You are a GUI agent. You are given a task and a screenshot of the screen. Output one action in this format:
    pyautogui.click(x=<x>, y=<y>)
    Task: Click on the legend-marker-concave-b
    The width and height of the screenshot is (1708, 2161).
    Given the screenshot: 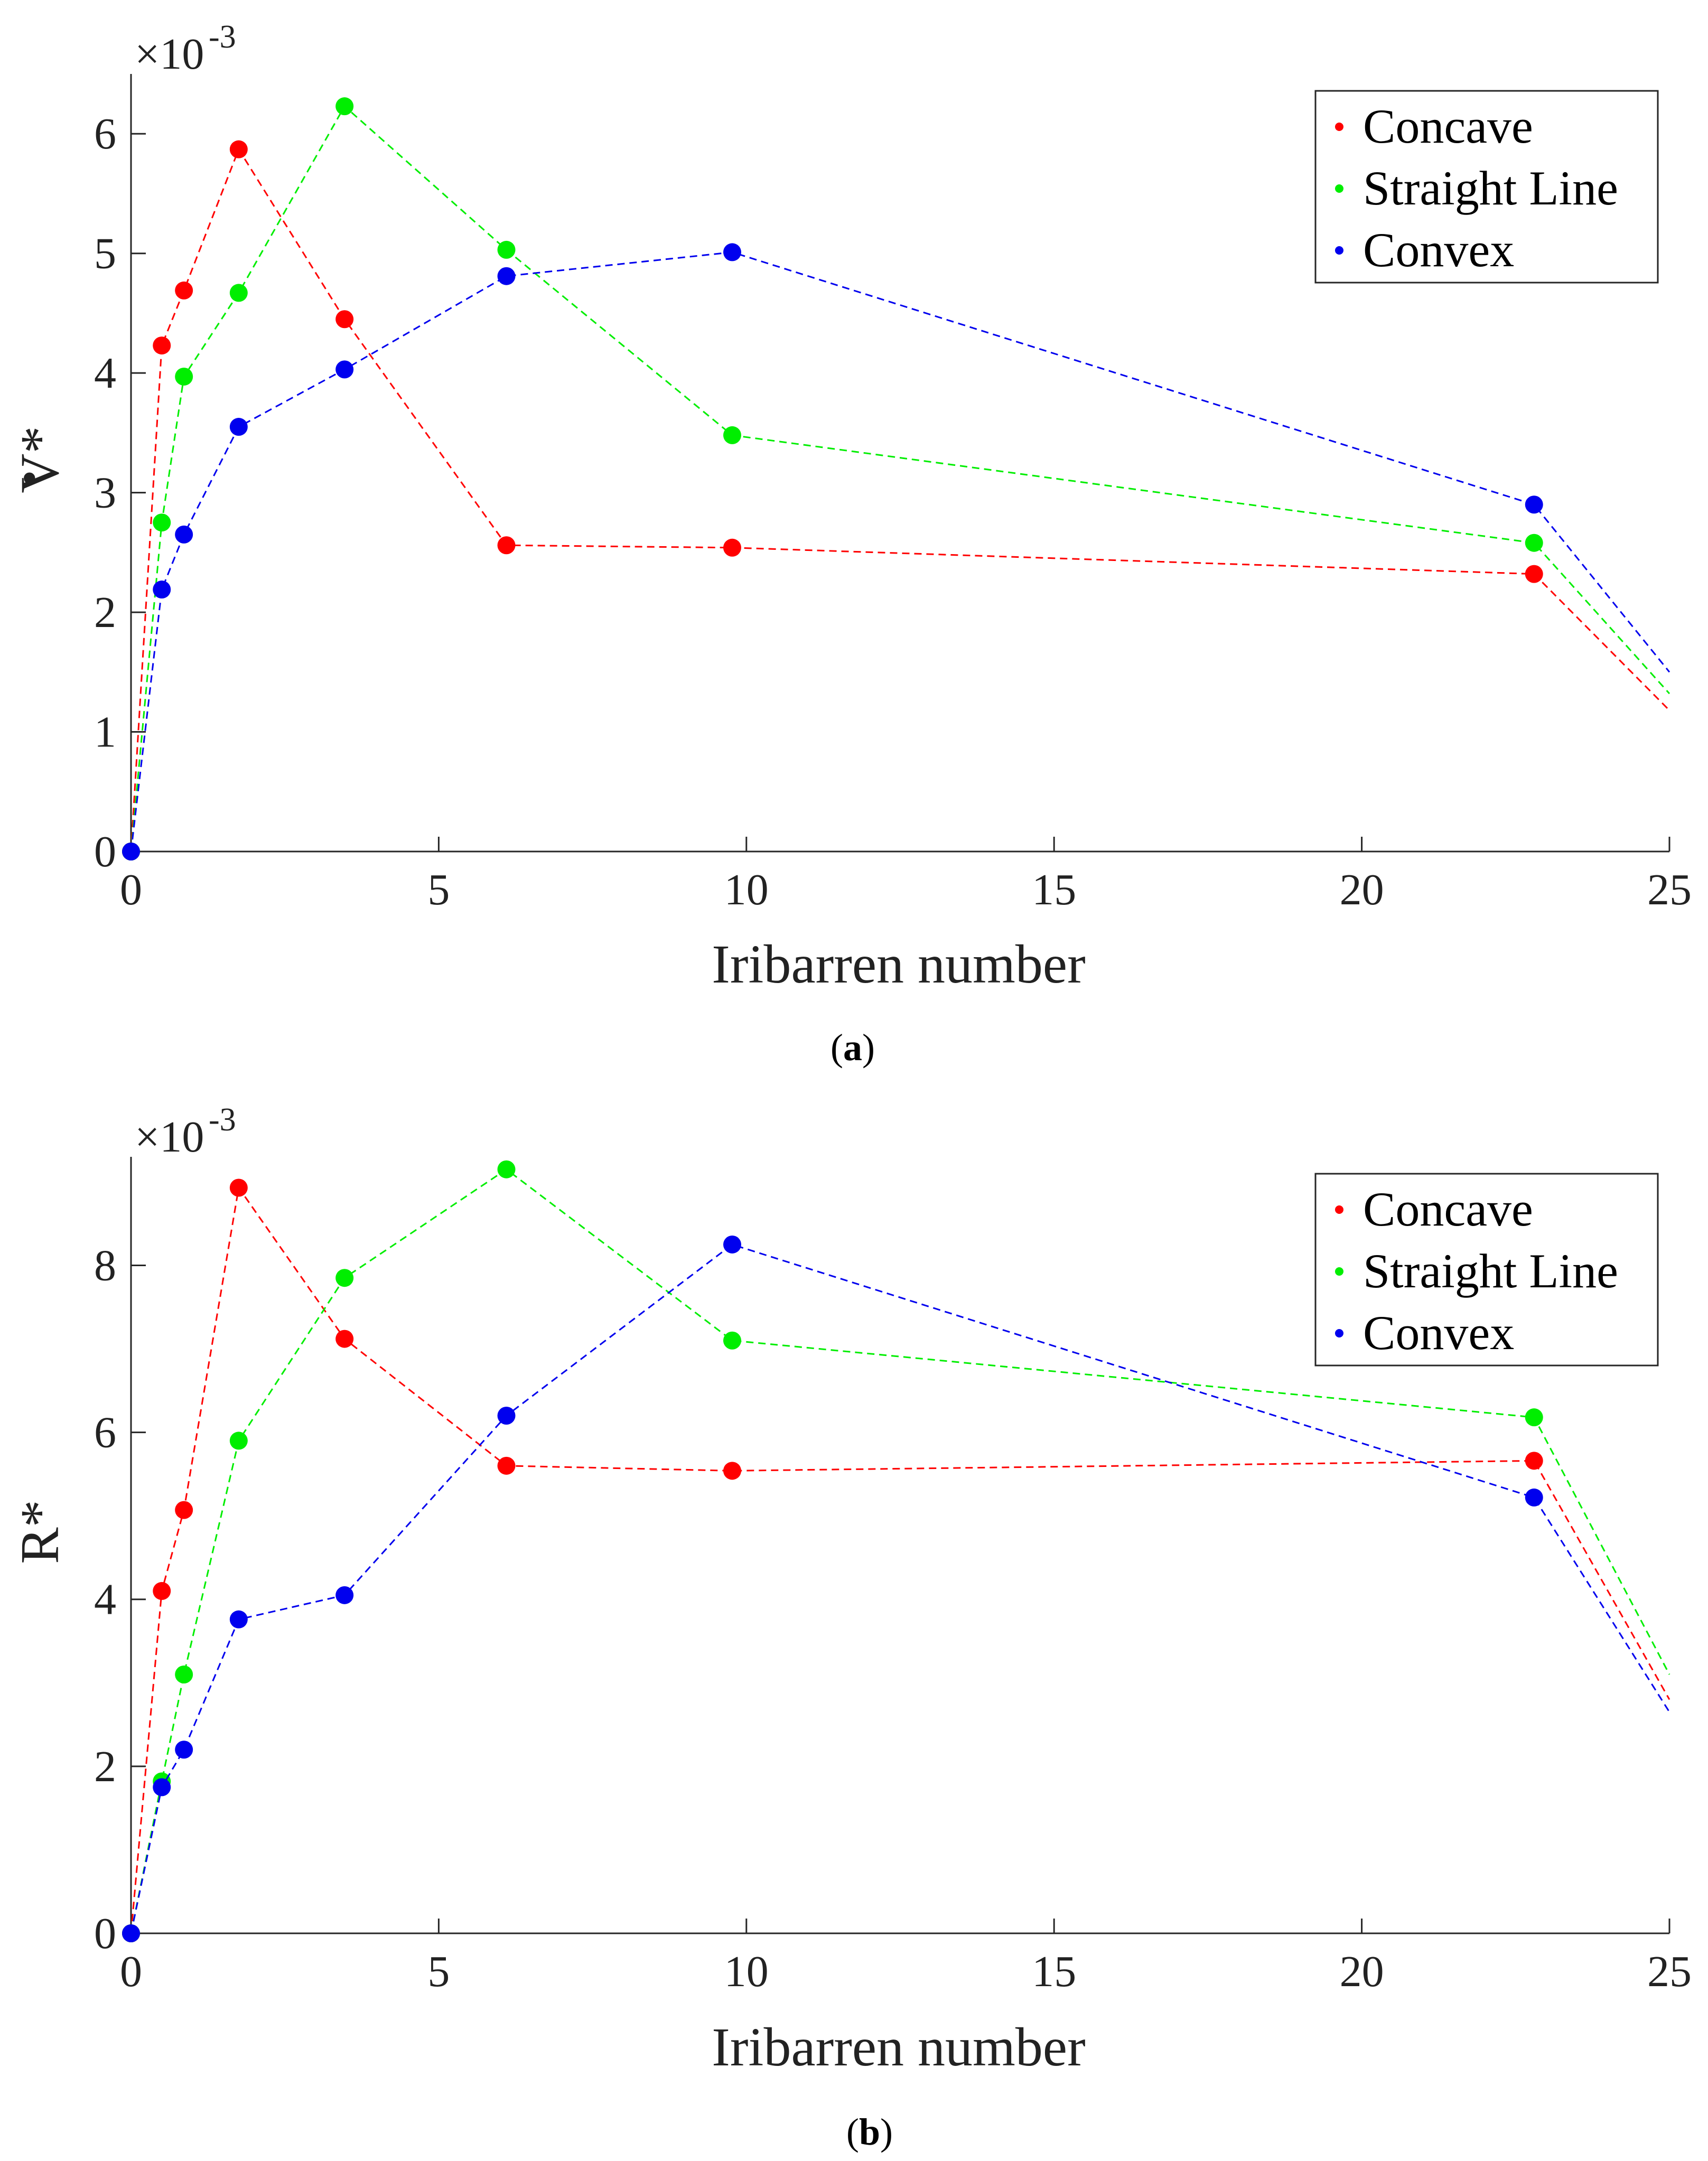 What is the action you would take?
    pyautogui.click(x=1339, y=1209)
    